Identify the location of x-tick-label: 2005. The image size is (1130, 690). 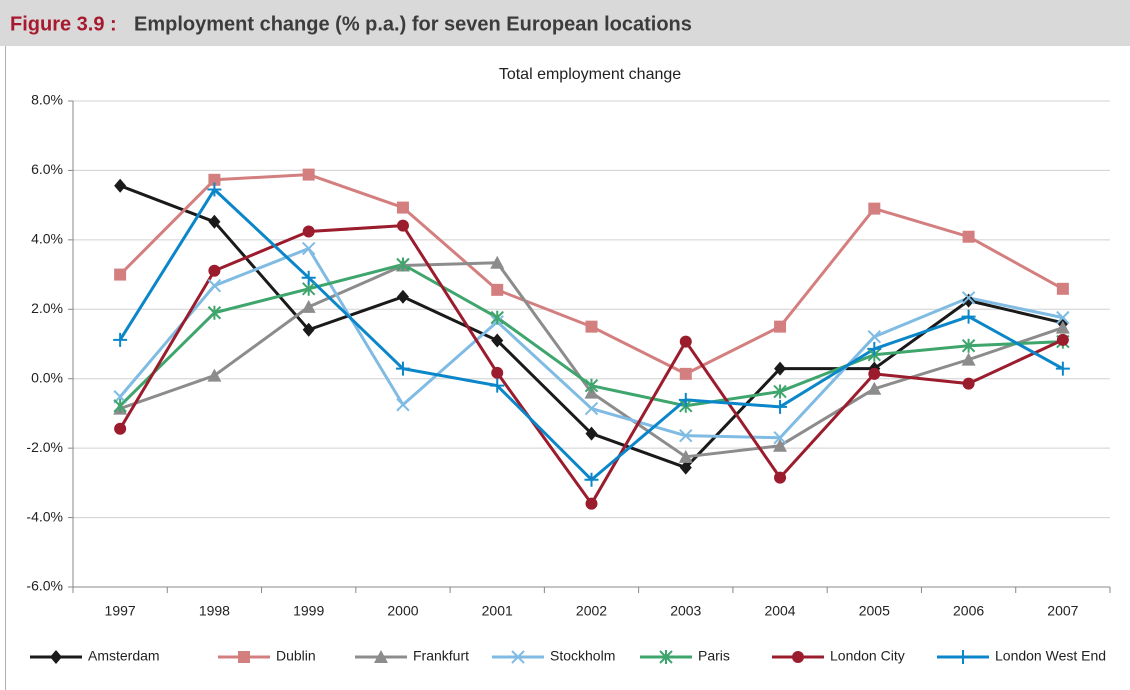
(874, 611).